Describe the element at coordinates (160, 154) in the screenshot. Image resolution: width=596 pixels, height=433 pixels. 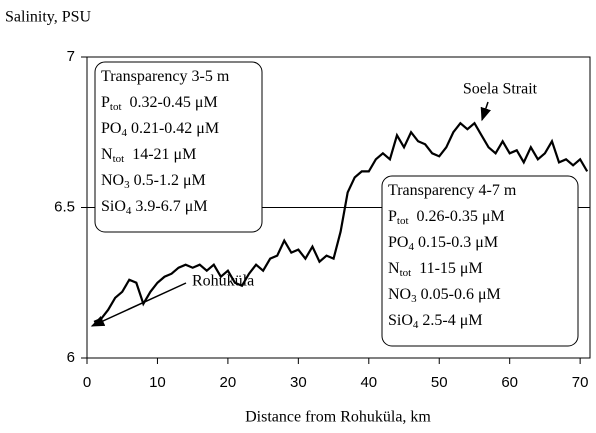
I see `info-text: 14-21 μM` at that location.